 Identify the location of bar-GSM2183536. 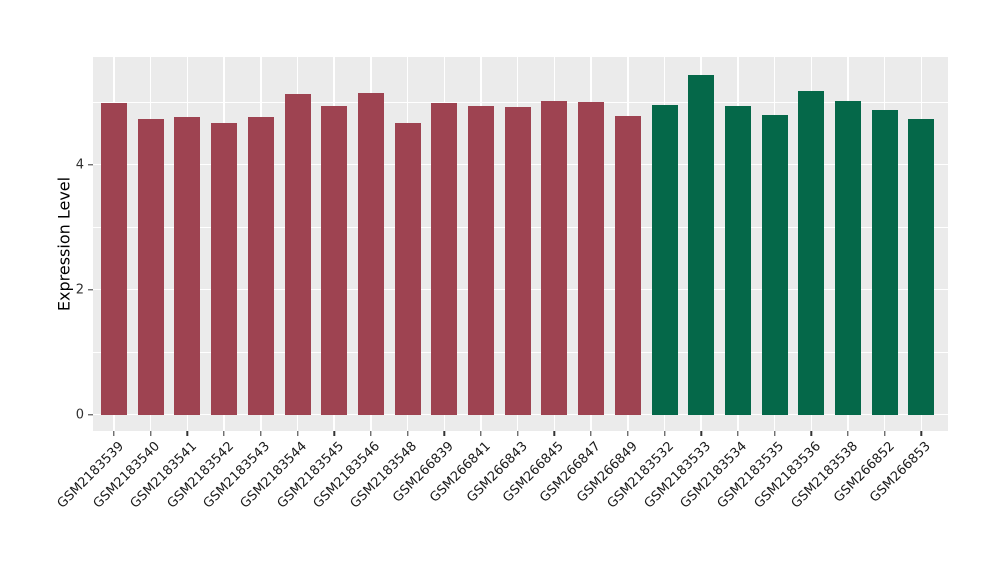
(811, 253).